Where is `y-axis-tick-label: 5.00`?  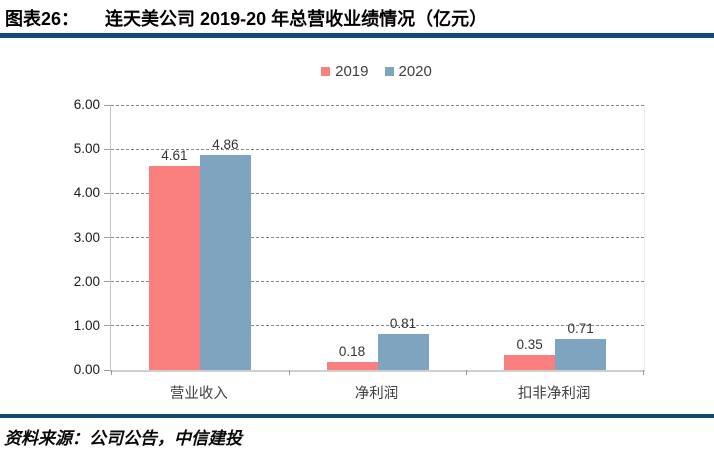 y-axis-tick-label: 5.00 is located at coordinates (86, 149).